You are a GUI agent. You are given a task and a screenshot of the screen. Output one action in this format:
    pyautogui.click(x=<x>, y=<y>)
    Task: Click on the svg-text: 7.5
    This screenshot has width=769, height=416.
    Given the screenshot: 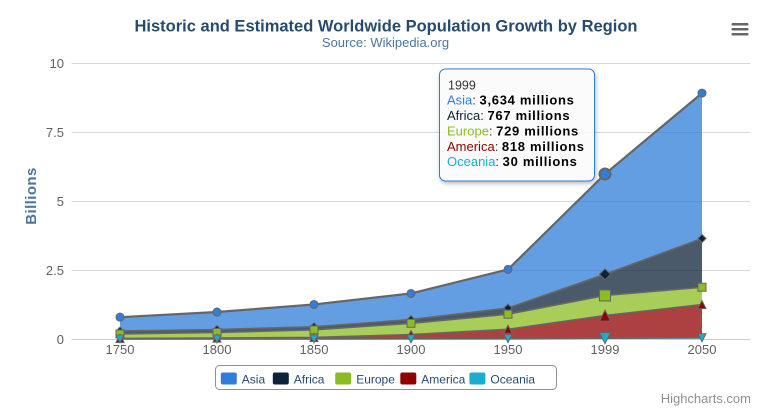 What is the action you would take?
    pyautogui.click(x=55, y=132)
    